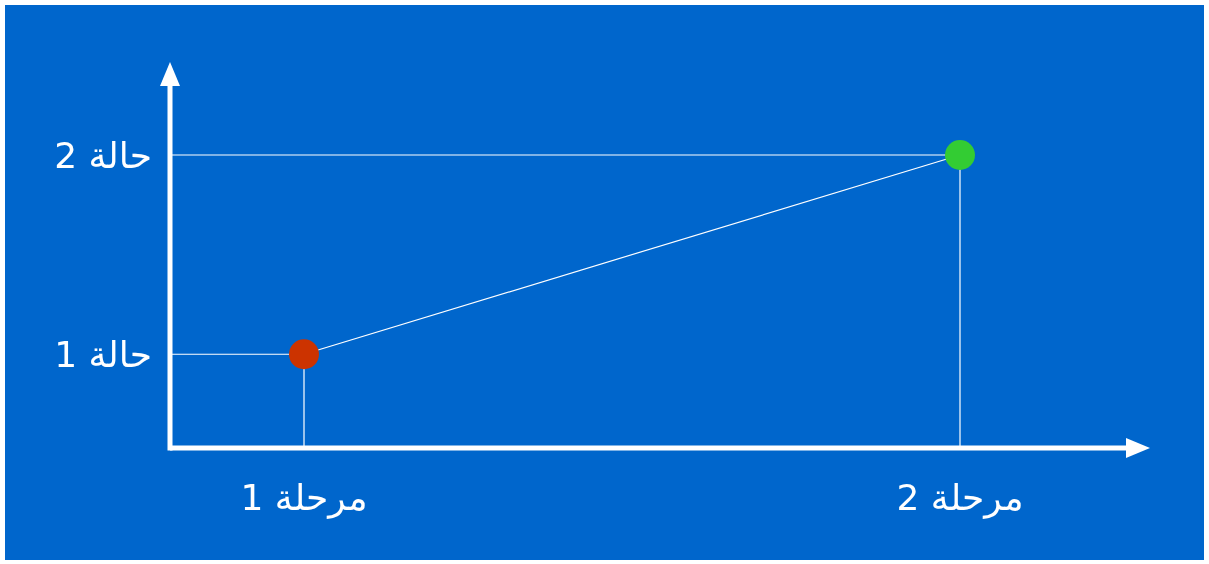 Image resolution: width=1209 pixels, height=564 pixels. I want to click on x-tick-label: مرحلة 2, so click(960, 498).